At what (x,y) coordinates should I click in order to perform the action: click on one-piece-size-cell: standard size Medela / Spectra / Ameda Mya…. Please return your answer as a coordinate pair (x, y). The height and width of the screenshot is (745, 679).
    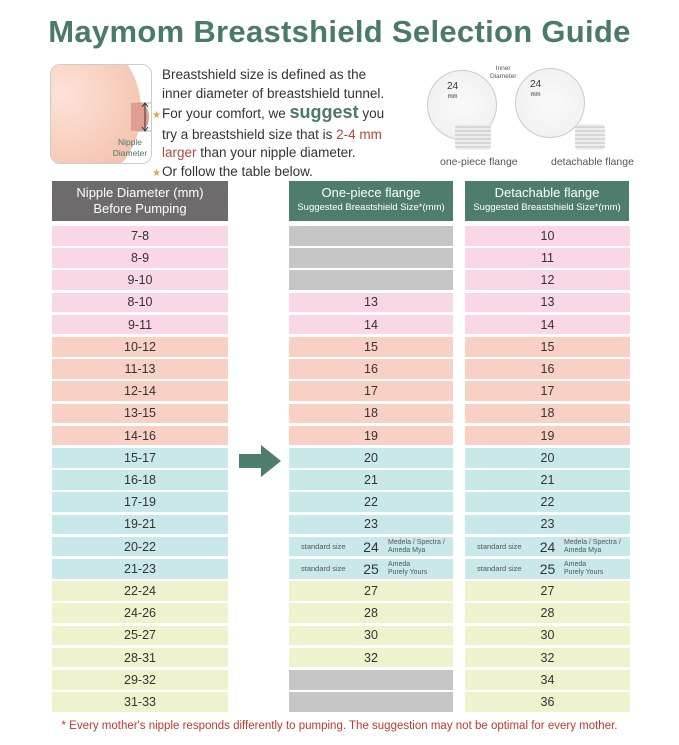
    Looking at the image, I should click on (371, 546).